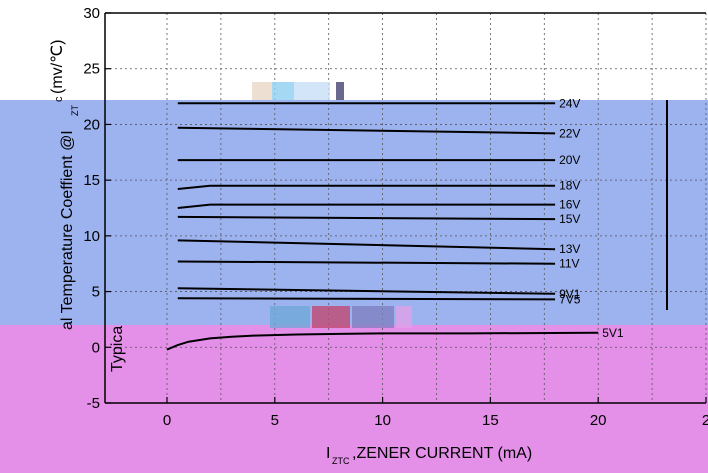 This screenshot has height=473, width=708. I want to click on series-line-5v1, so click(382, 341).